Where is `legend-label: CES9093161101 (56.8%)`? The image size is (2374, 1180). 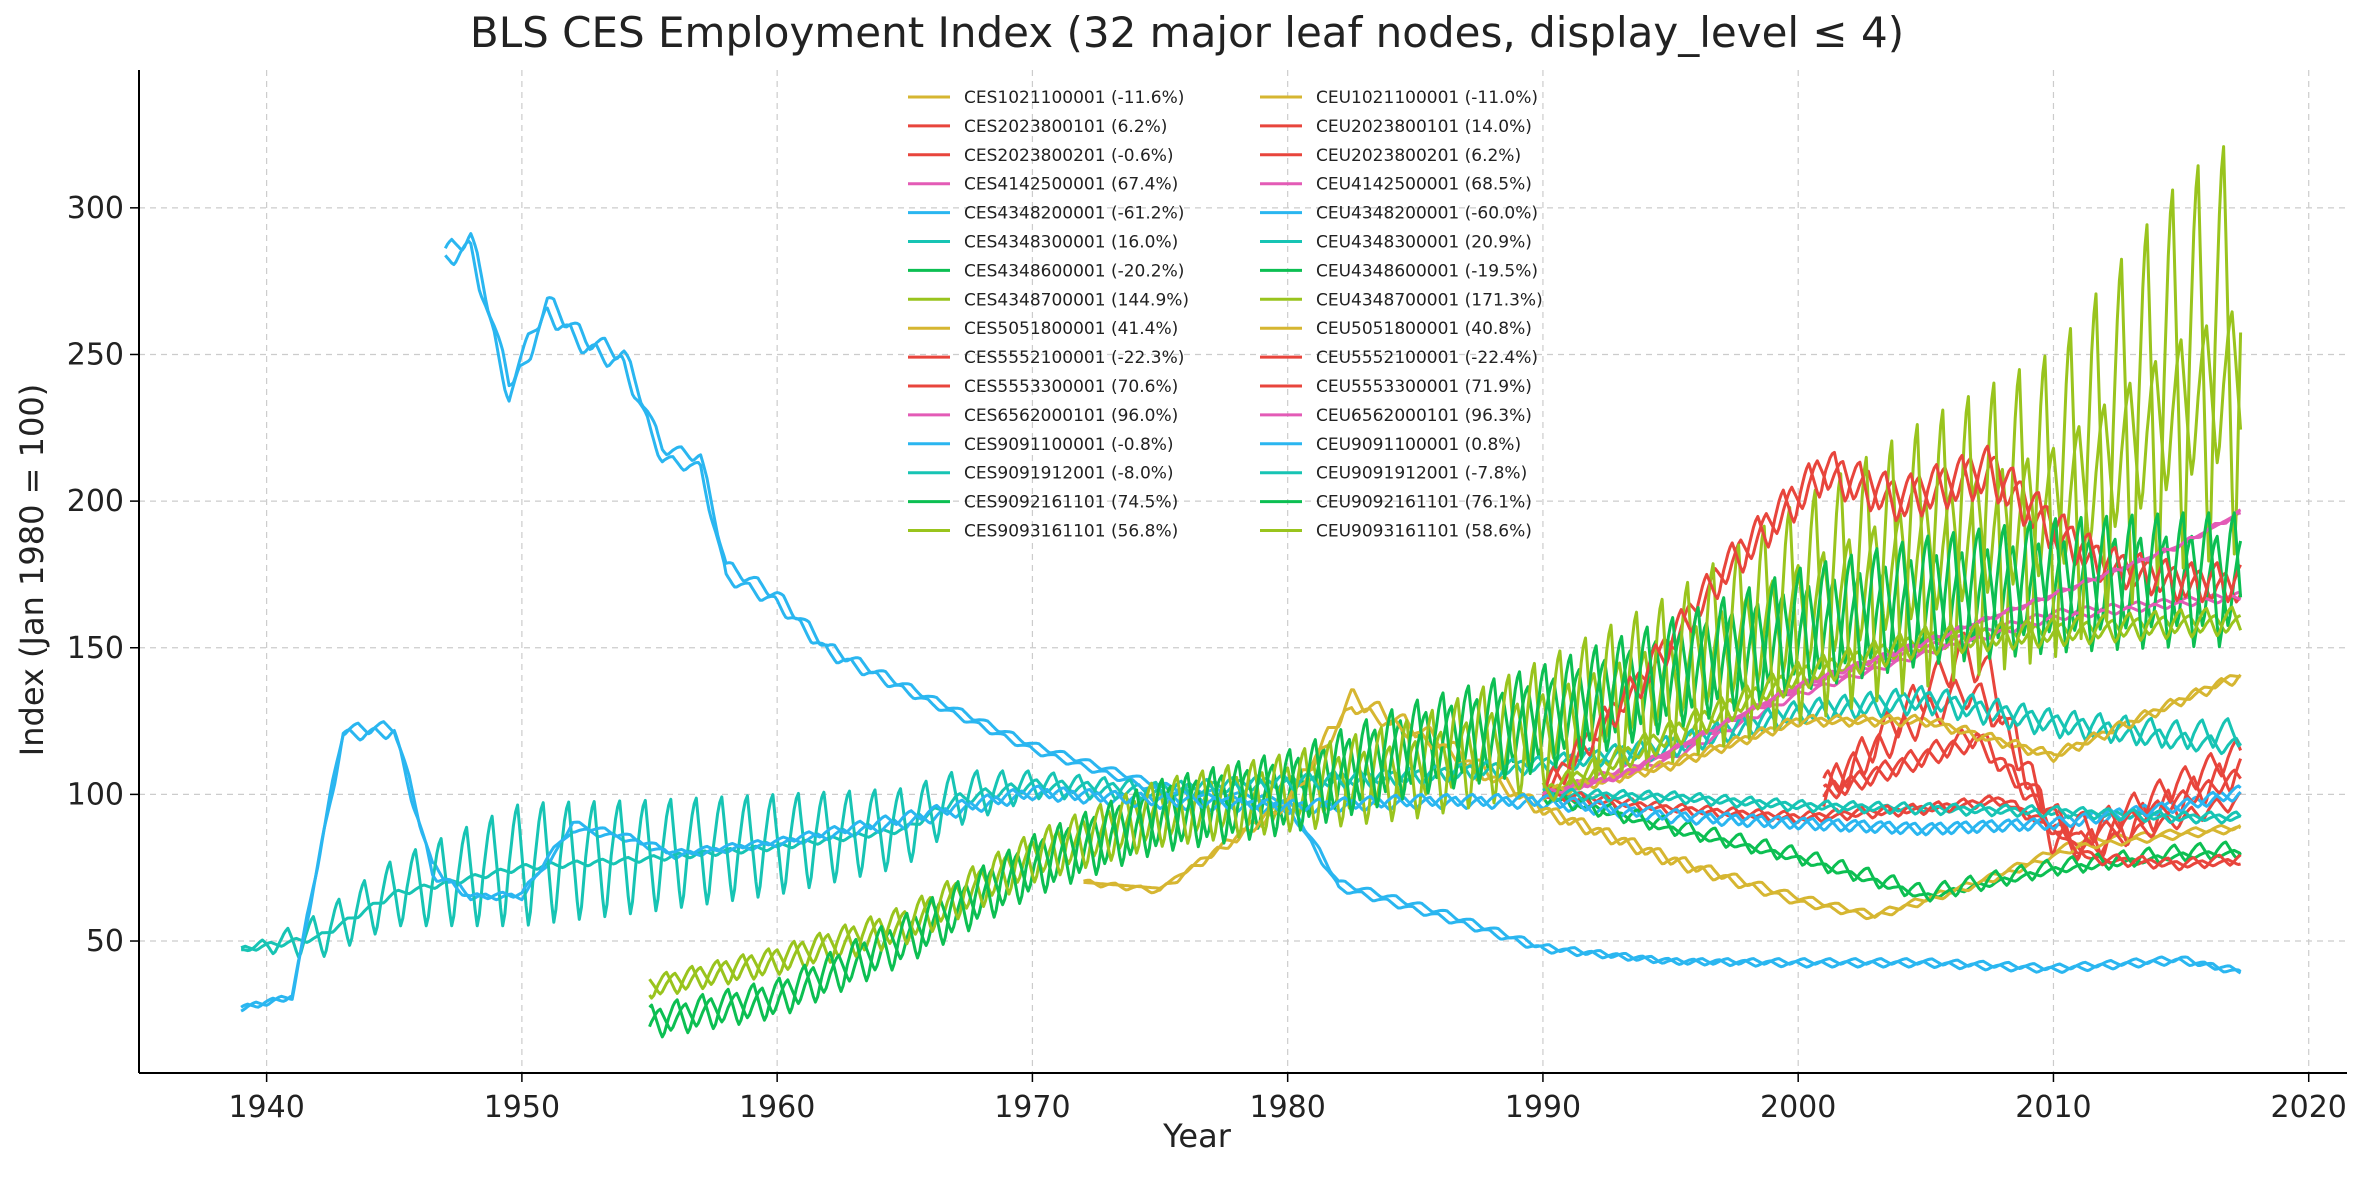 legend-label: CES9093161101 (56.8%) is located at coordinates (1071, 532).